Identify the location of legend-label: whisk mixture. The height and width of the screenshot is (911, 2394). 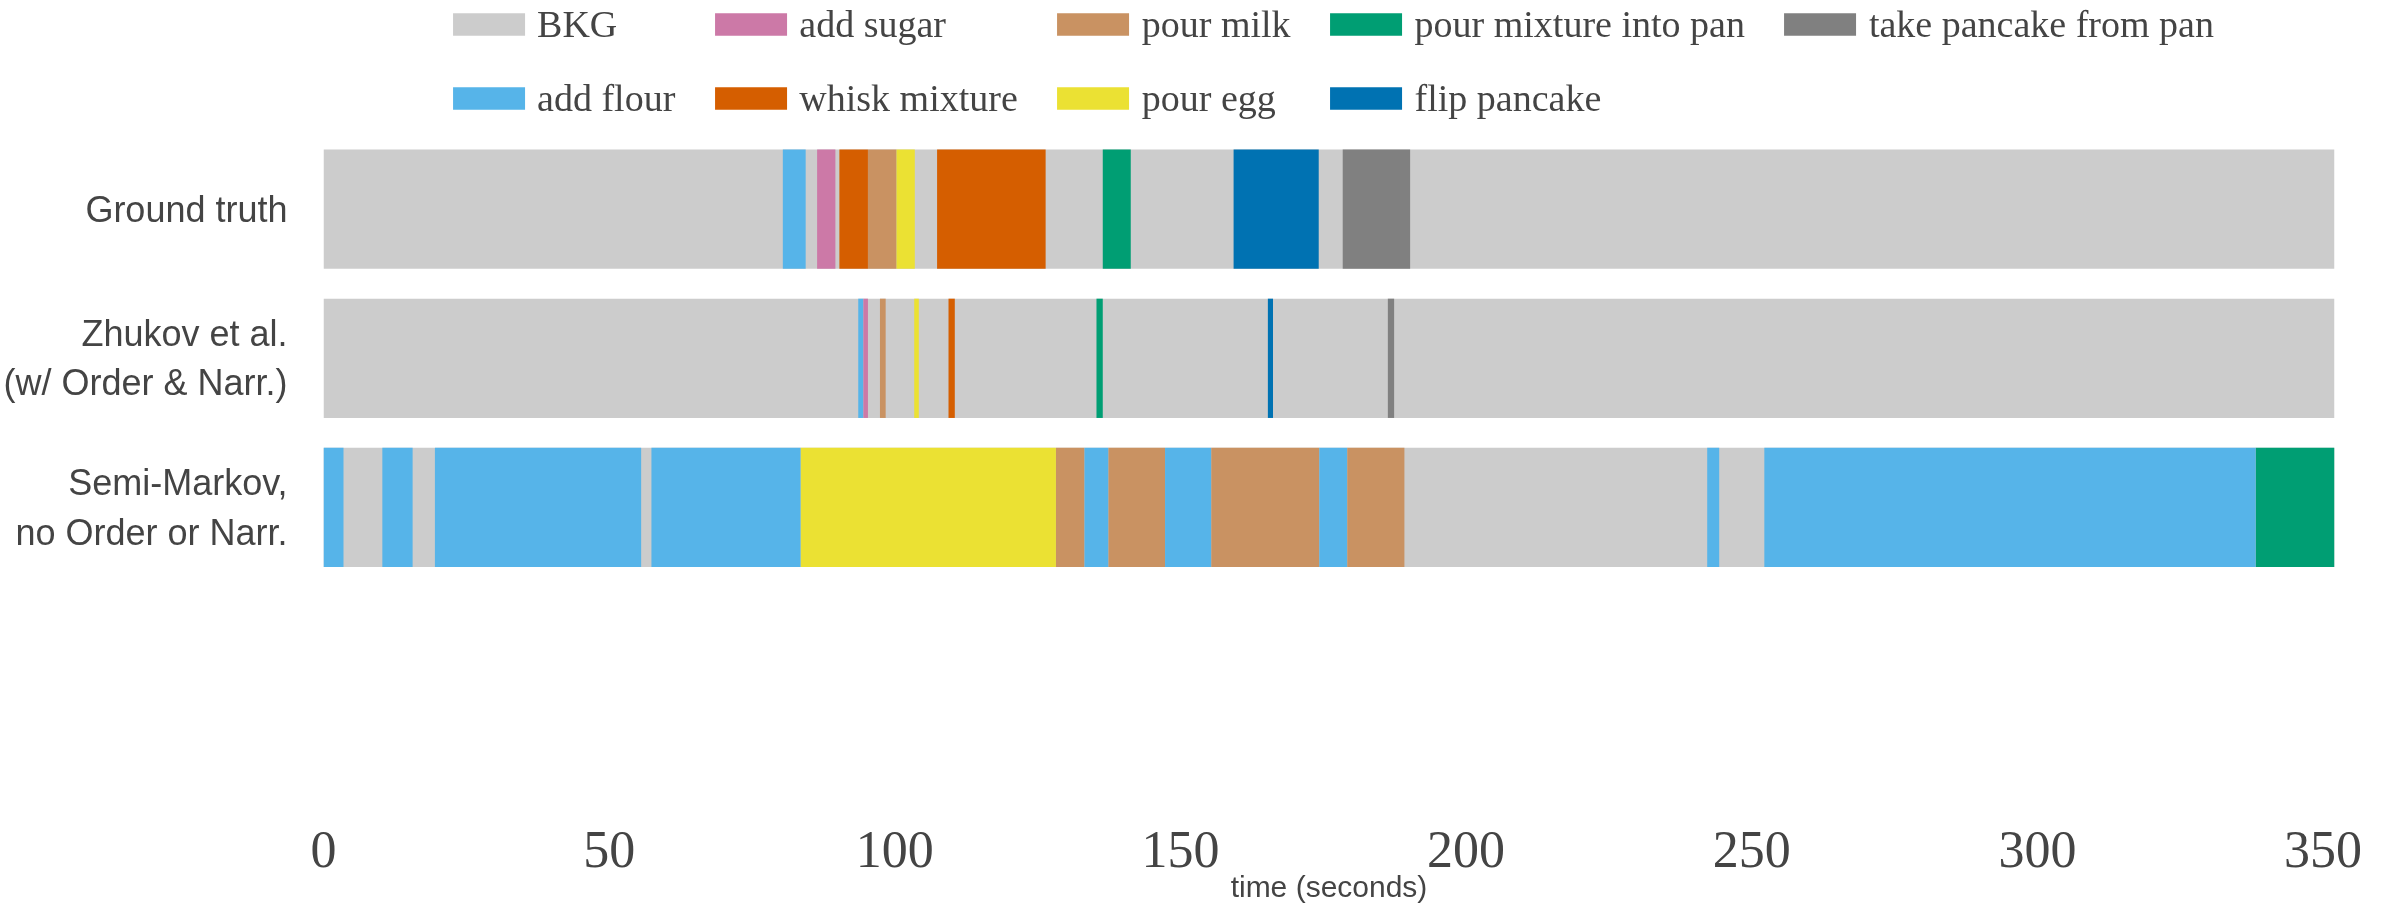
(908, 98).